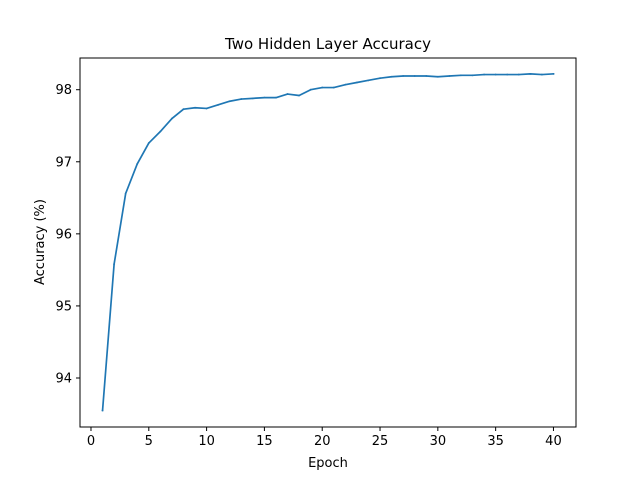  Describe the element at coordinates (63, 306) in the screenshot. I see `y-tick-label: 95` at that location.